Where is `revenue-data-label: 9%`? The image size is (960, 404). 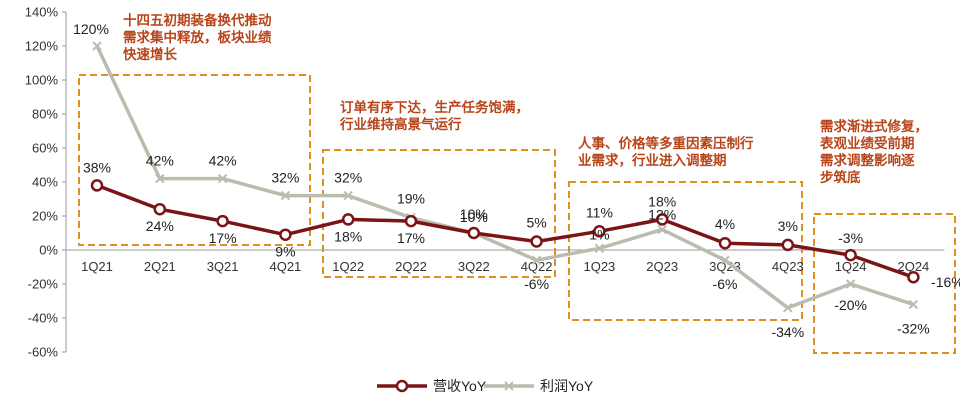
revenue-data-label: 9% is located at coordinates (285, 252).